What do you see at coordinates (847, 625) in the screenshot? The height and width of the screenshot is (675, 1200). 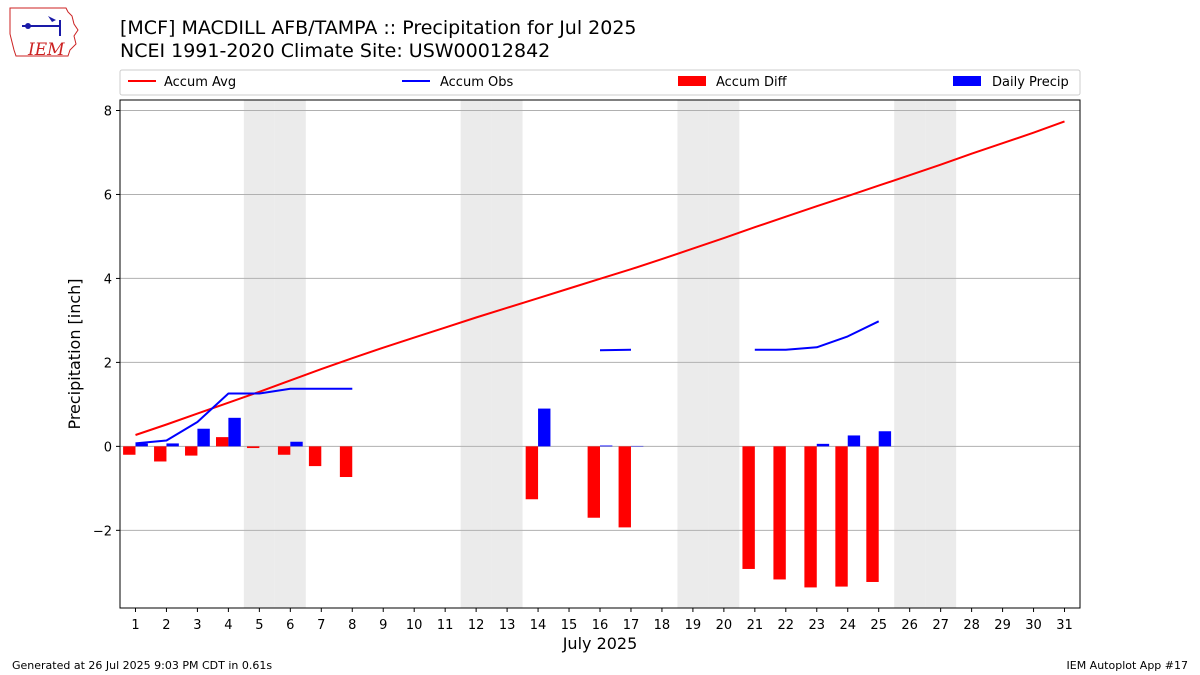 I see `x-tick-label: 24` at bounding box center [847, 625].